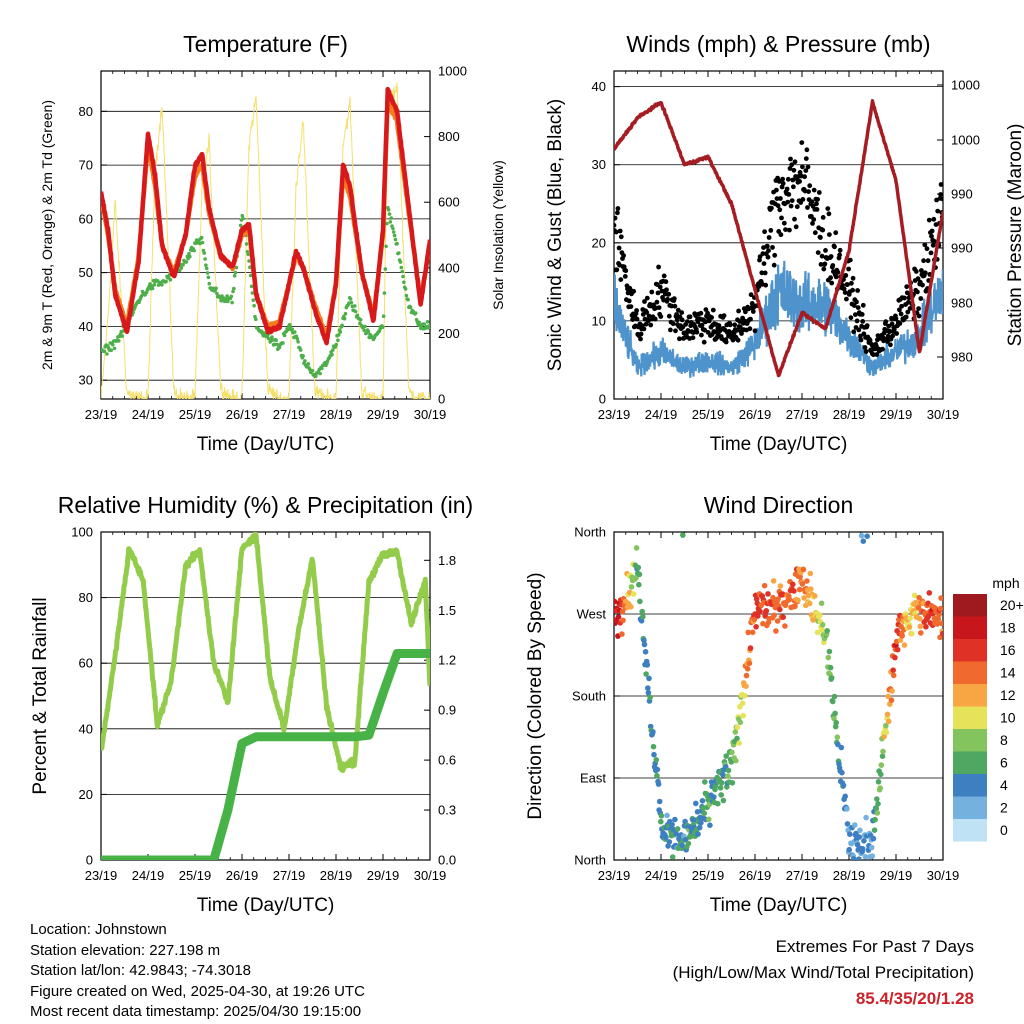 The height and width of the screenshot is (1024, 1024). I want to click on chart-title: Winds (mph) & Pressure (mb), so click(778, 44).